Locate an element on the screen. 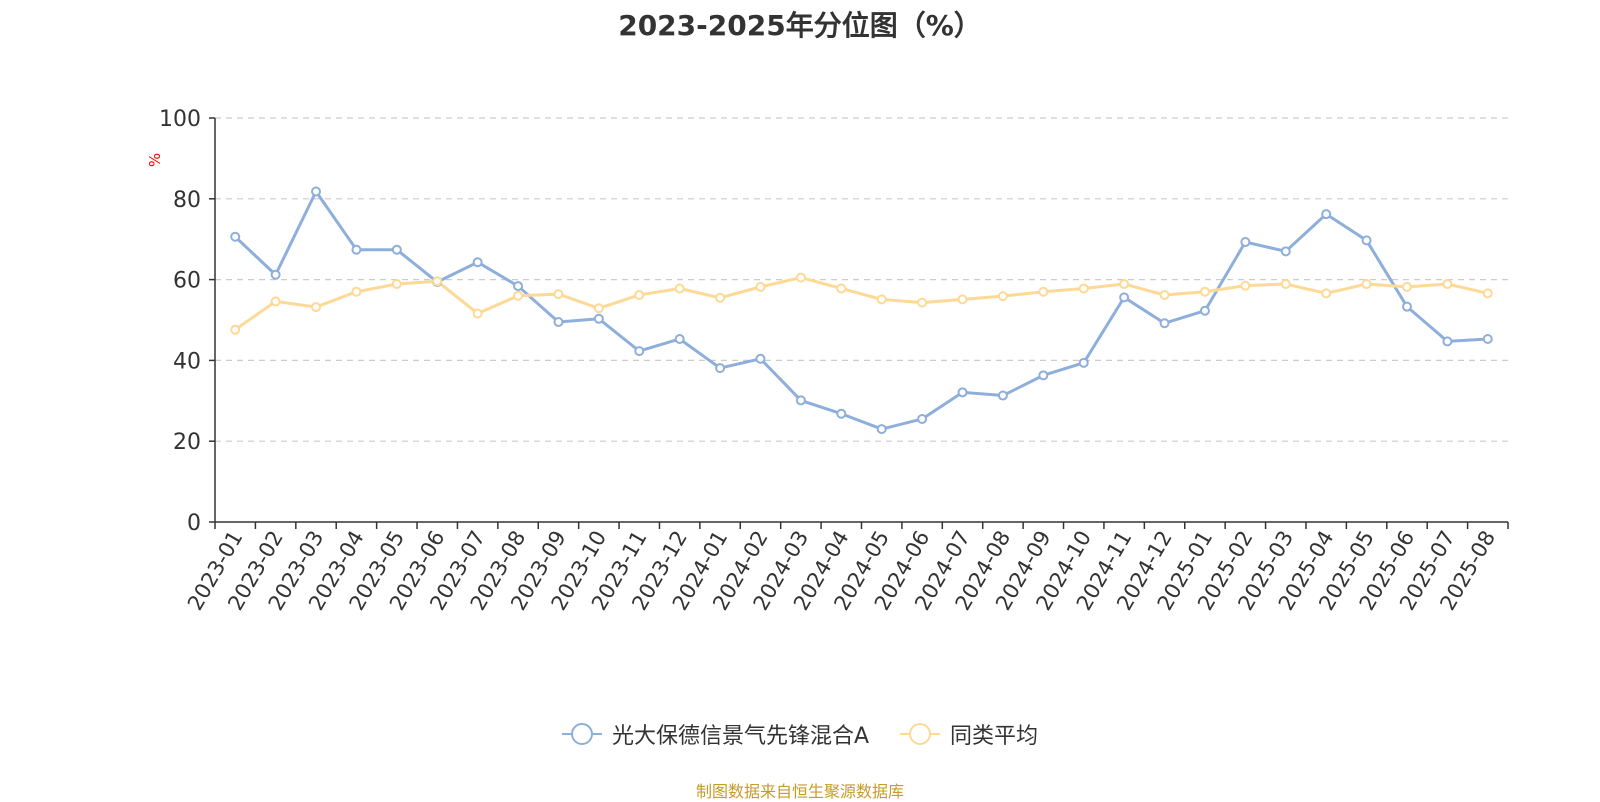 The image size is (1600, 802). y-tick-label: 100 is located at coordinates (180, 119).